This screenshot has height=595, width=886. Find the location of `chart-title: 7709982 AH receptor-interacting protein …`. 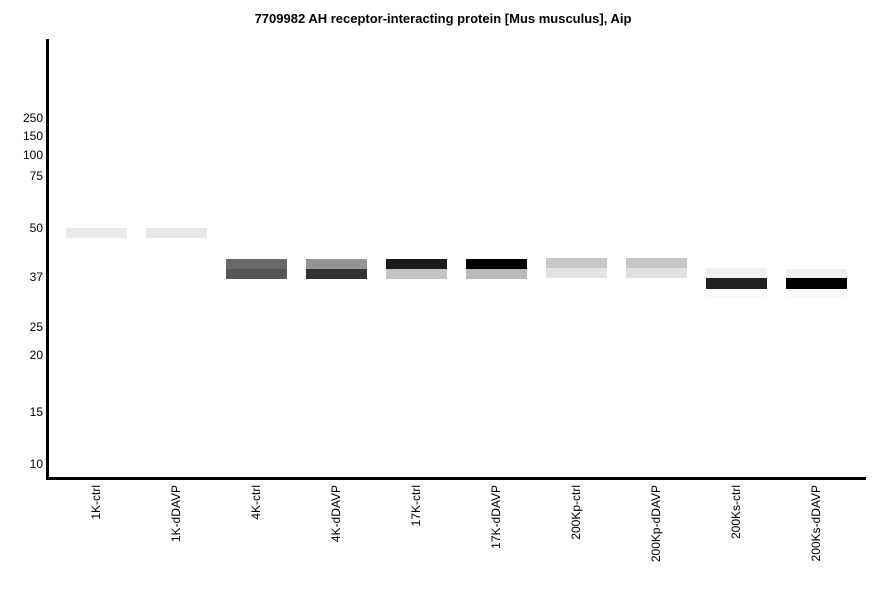

chart-title: 7709982 AH receptor-interacting protein … is located at coordinates (443, 18).